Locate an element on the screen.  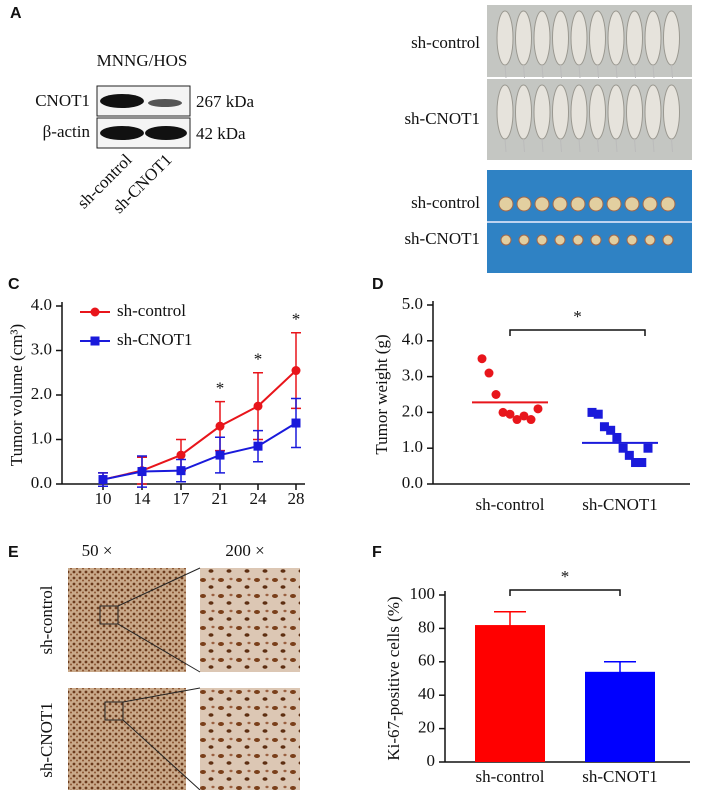
band is located at coordinates (122, 101).